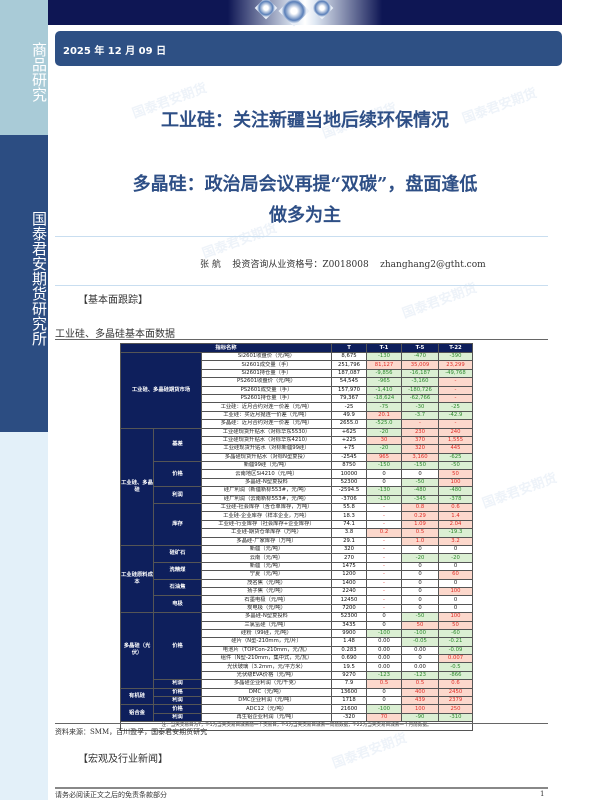 Image resolution: width=600 pixels, height=800 pixels. I want to click on value-t: 7.9, so click(349, 684).